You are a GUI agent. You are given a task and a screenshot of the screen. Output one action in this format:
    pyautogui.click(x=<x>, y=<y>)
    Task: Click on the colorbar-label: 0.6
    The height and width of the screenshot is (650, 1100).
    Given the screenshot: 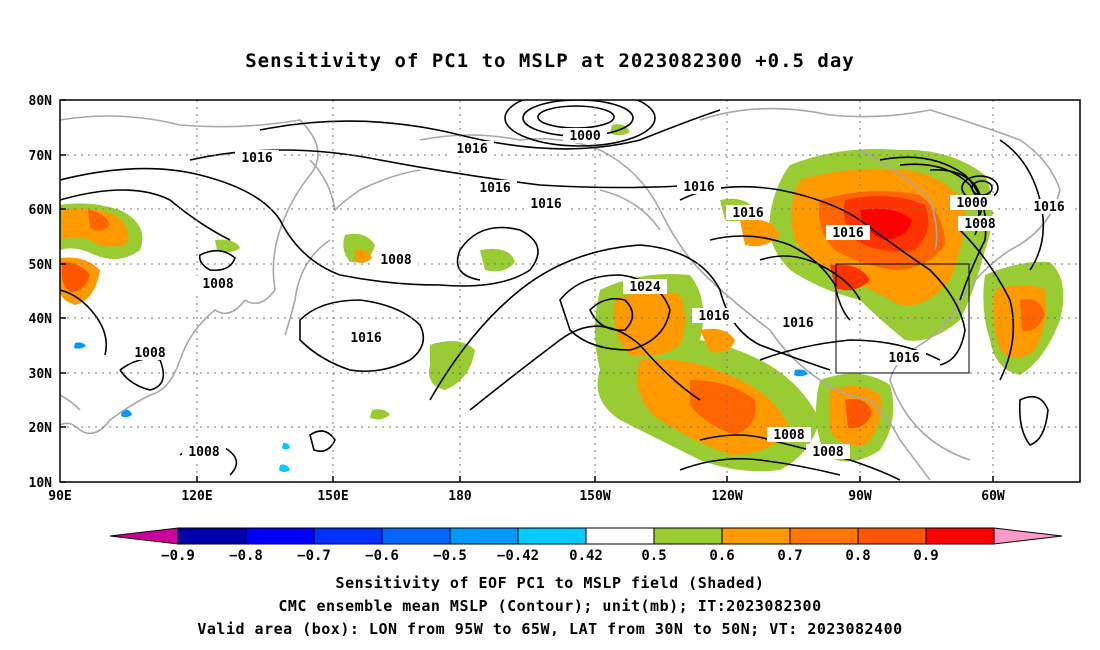 What is the action you would take?
    pyautogui.click(x=721, y=556)
    